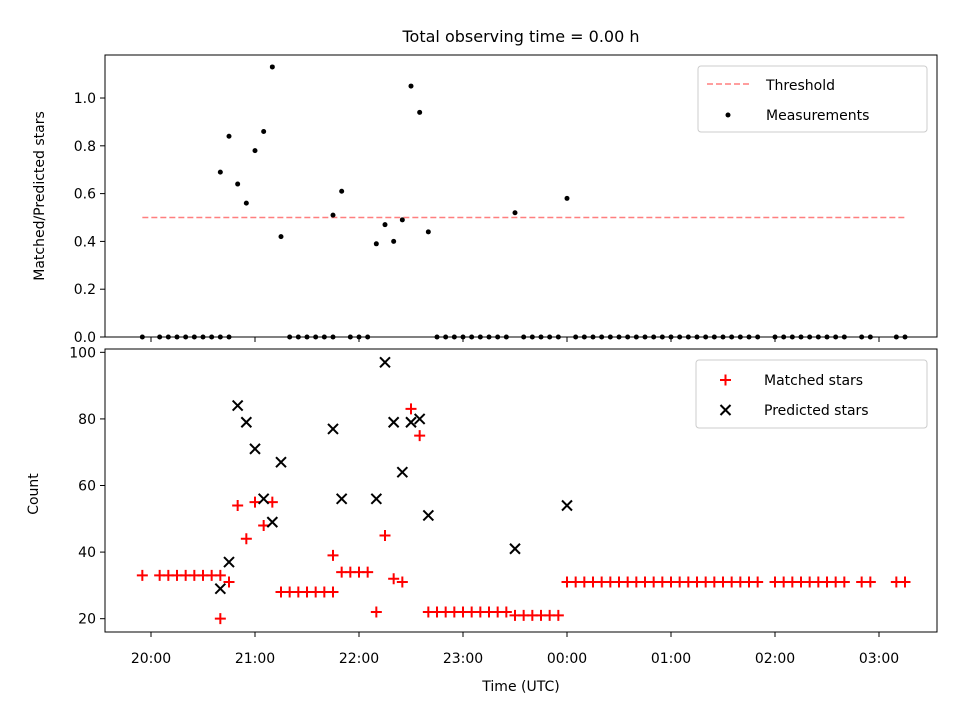  I want to click on top-y-tick-label: 0.0, so click(85, 338).